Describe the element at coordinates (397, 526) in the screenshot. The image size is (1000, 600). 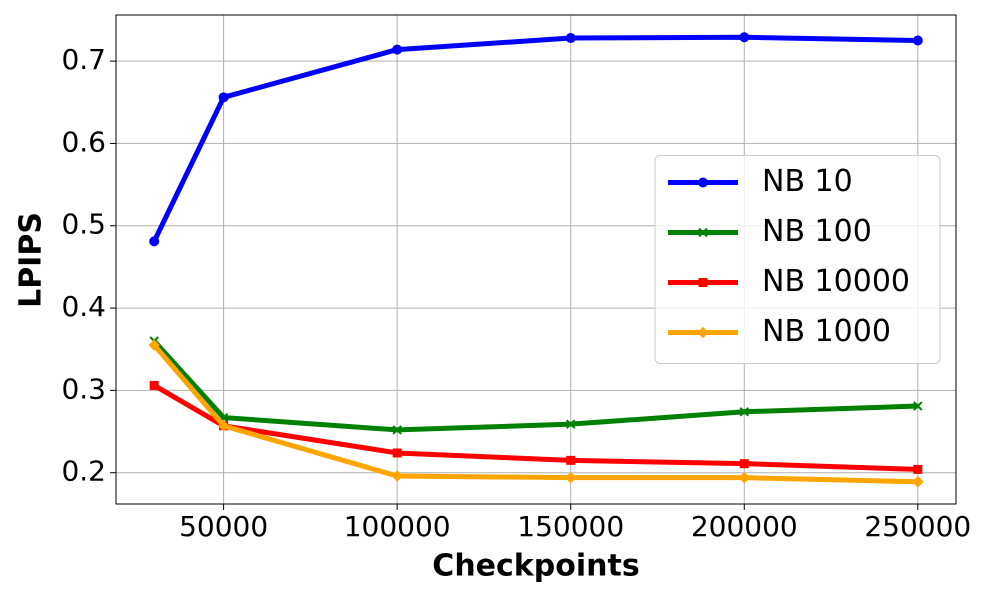
I see `x-tick-label: 100000` at that location.